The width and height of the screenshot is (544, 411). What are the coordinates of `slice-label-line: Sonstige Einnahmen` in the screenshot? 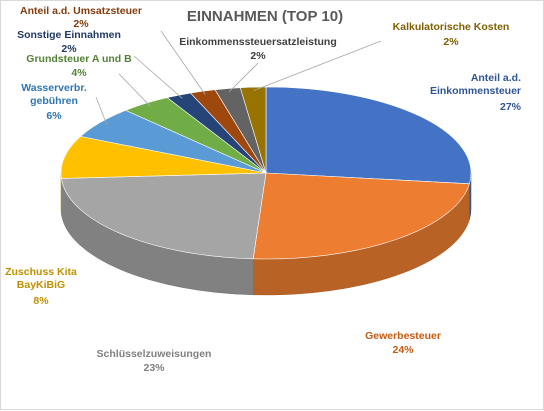 It's located at (69, 35).